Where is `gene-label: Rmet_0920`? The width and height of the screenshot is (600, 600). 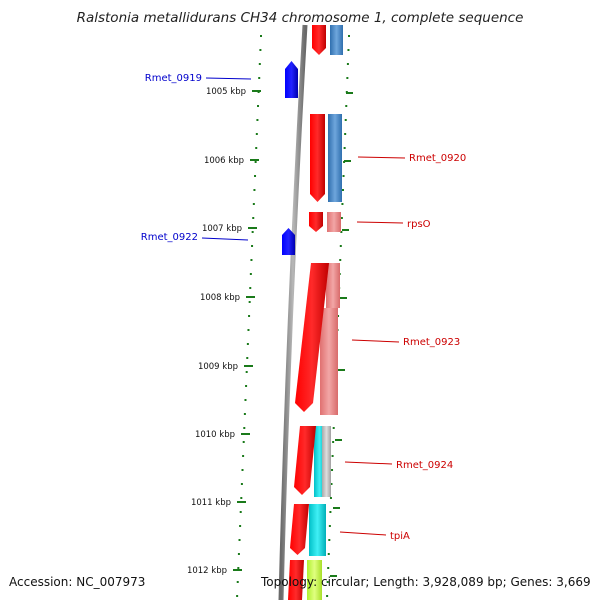
gene-label: Rmet_0920 is located at coordinates (437, 158).